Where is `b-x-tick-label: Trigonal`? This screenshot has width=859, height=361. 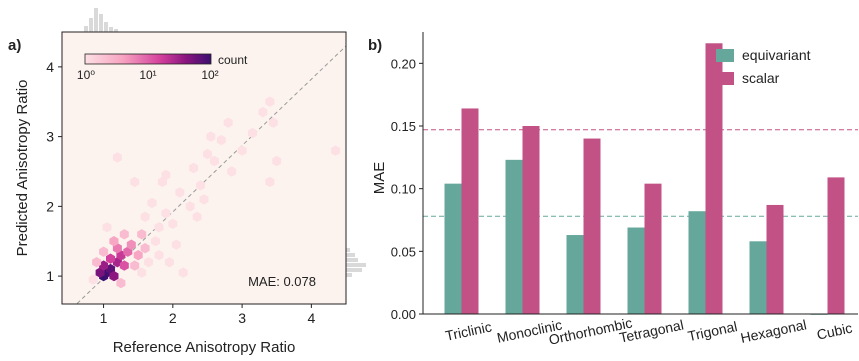 b-x-tick-label: Trigonal is located at coordinates (712, 331).